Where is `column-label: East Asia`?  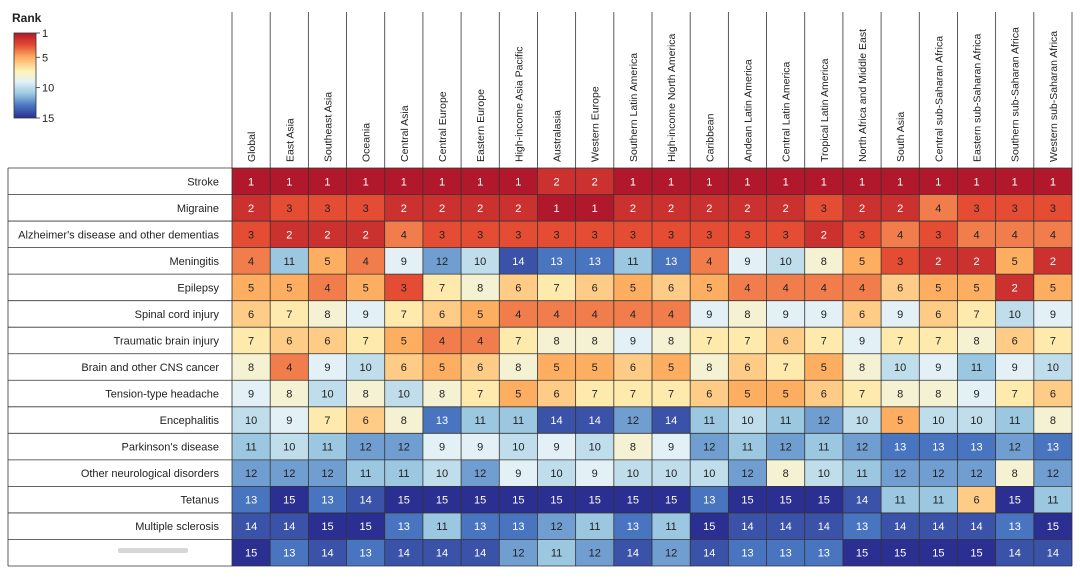 column-label: East Asia is located at coordinates (290, 140).